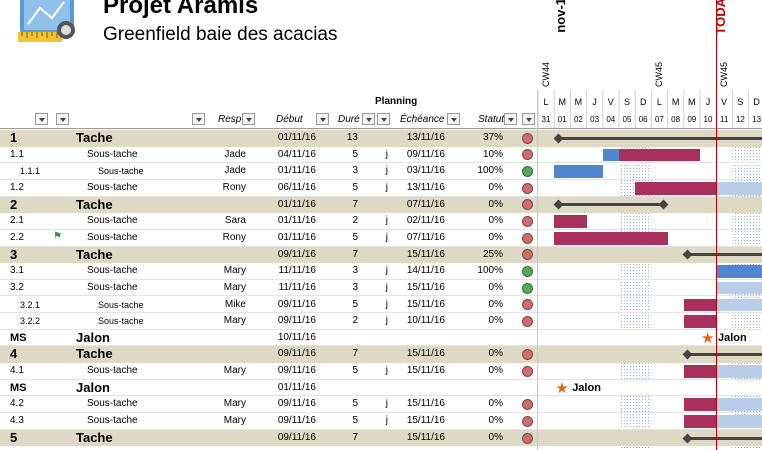  What do you see at coordinates (757, 119) in the screenshot?
I see `day-number: 13` at bounding box center [757, 119].